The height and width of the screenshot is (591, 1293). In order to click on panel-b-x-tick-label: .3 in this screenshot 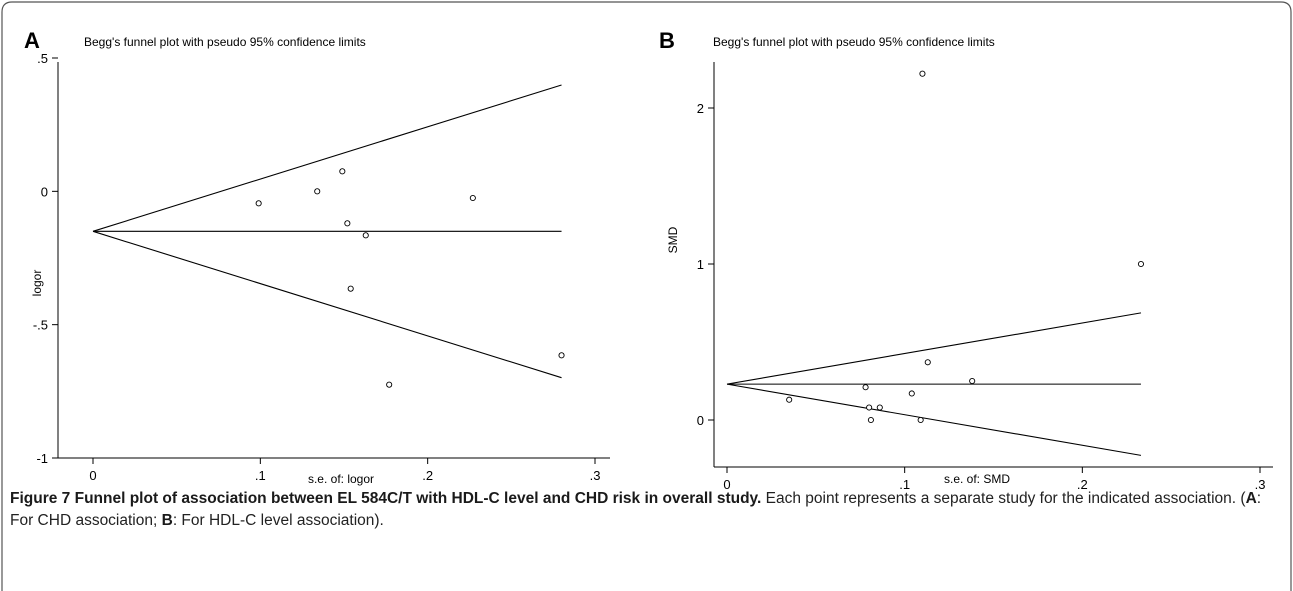, I will do `click(1260, 484)`.